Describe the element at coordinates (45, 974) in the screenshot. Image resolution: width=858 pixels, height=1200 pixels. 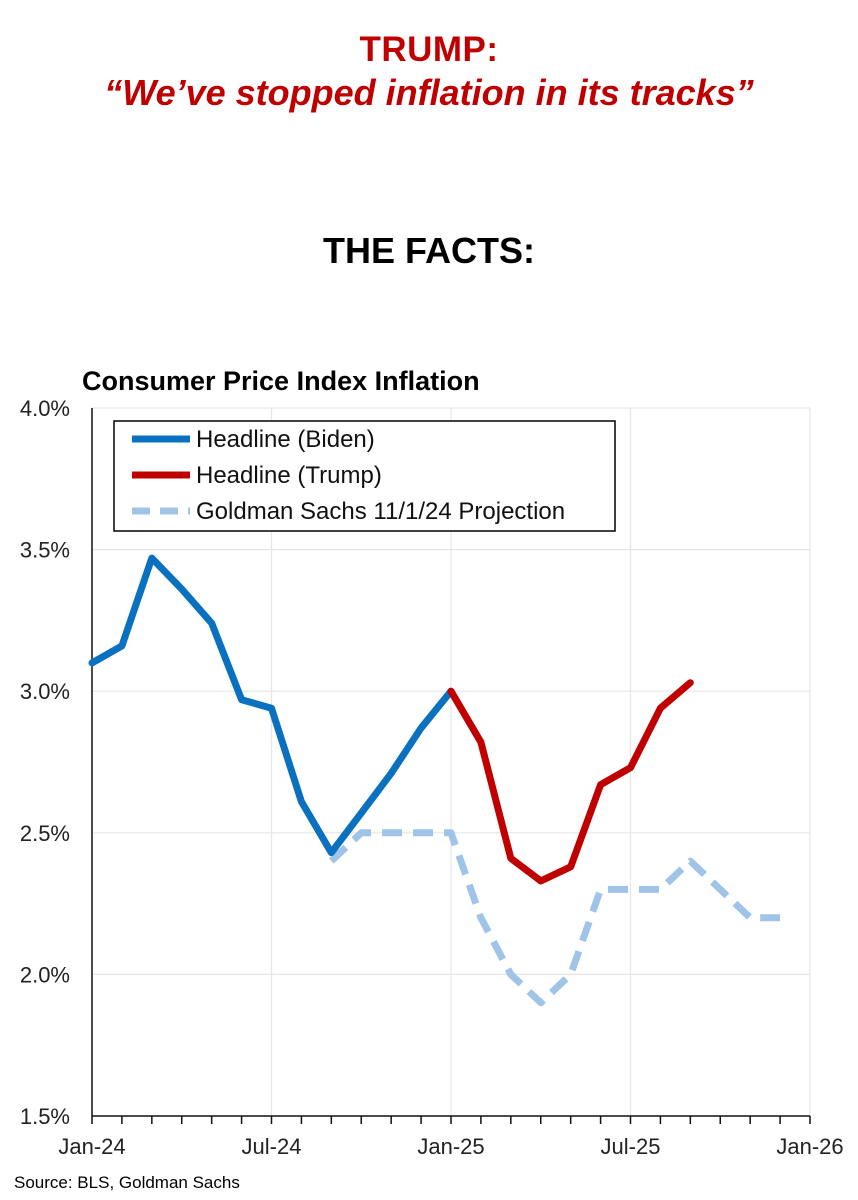
I see `y-tick-label: 2.0%` at that location.